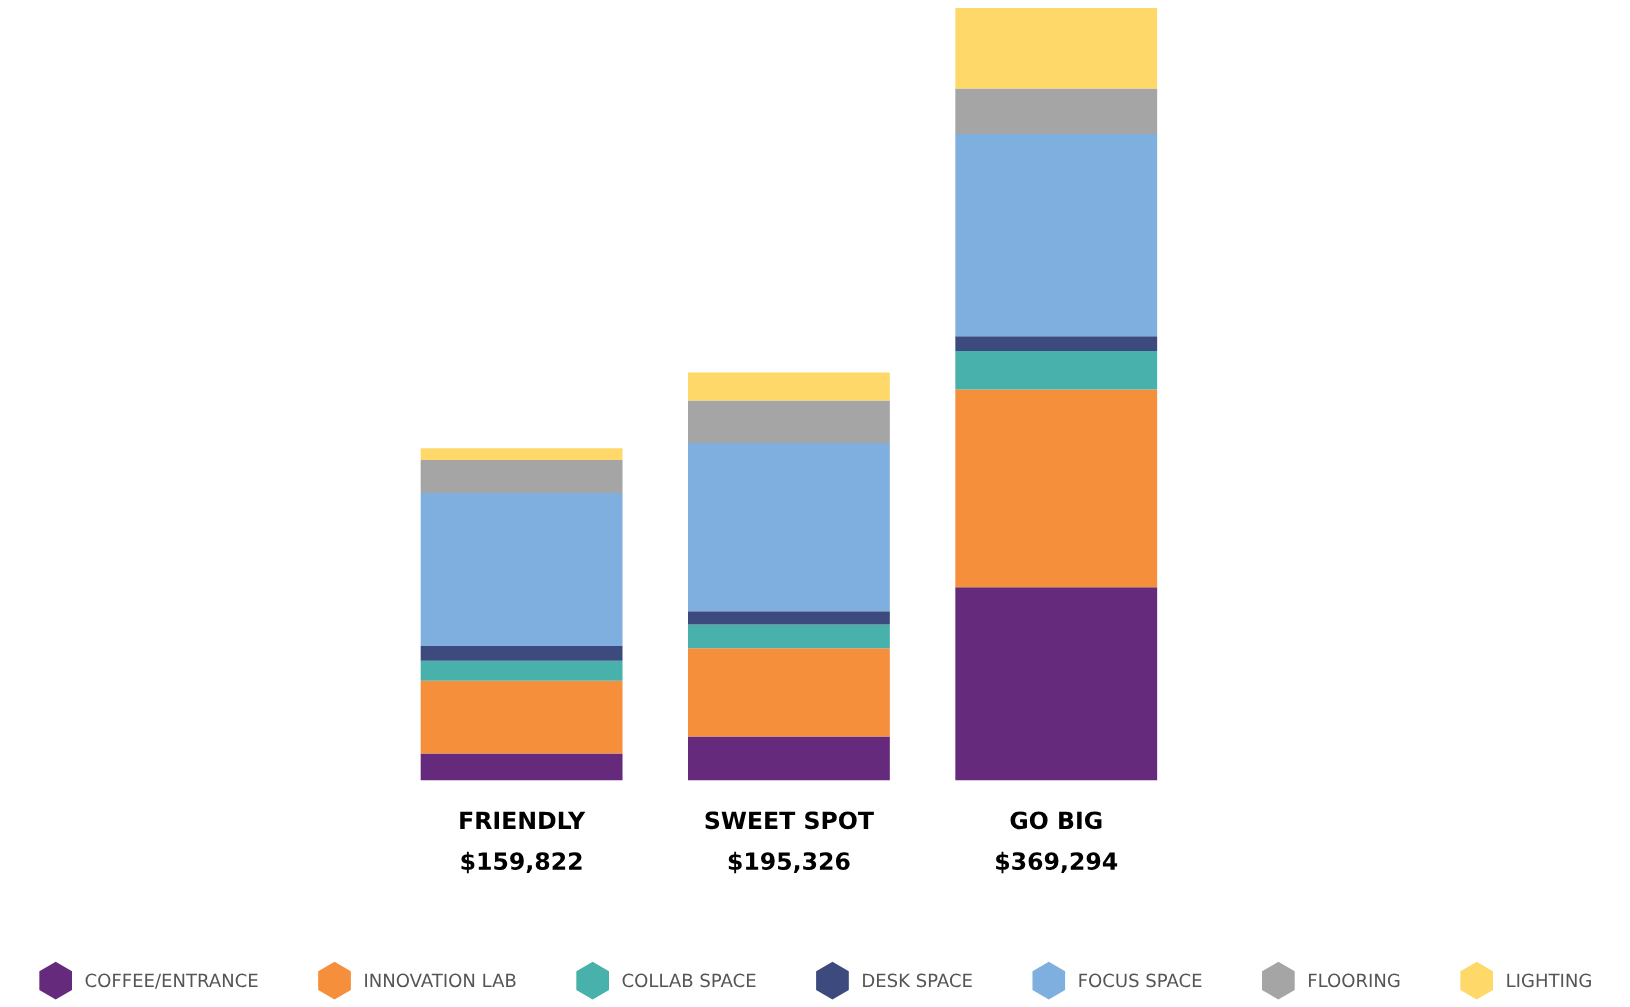 The height and width of the screenshot is (1007, 1630). Describe the element at coordinates (917, 980) in the screenshot. I see `legend-label: DESK SPACE` at that location.